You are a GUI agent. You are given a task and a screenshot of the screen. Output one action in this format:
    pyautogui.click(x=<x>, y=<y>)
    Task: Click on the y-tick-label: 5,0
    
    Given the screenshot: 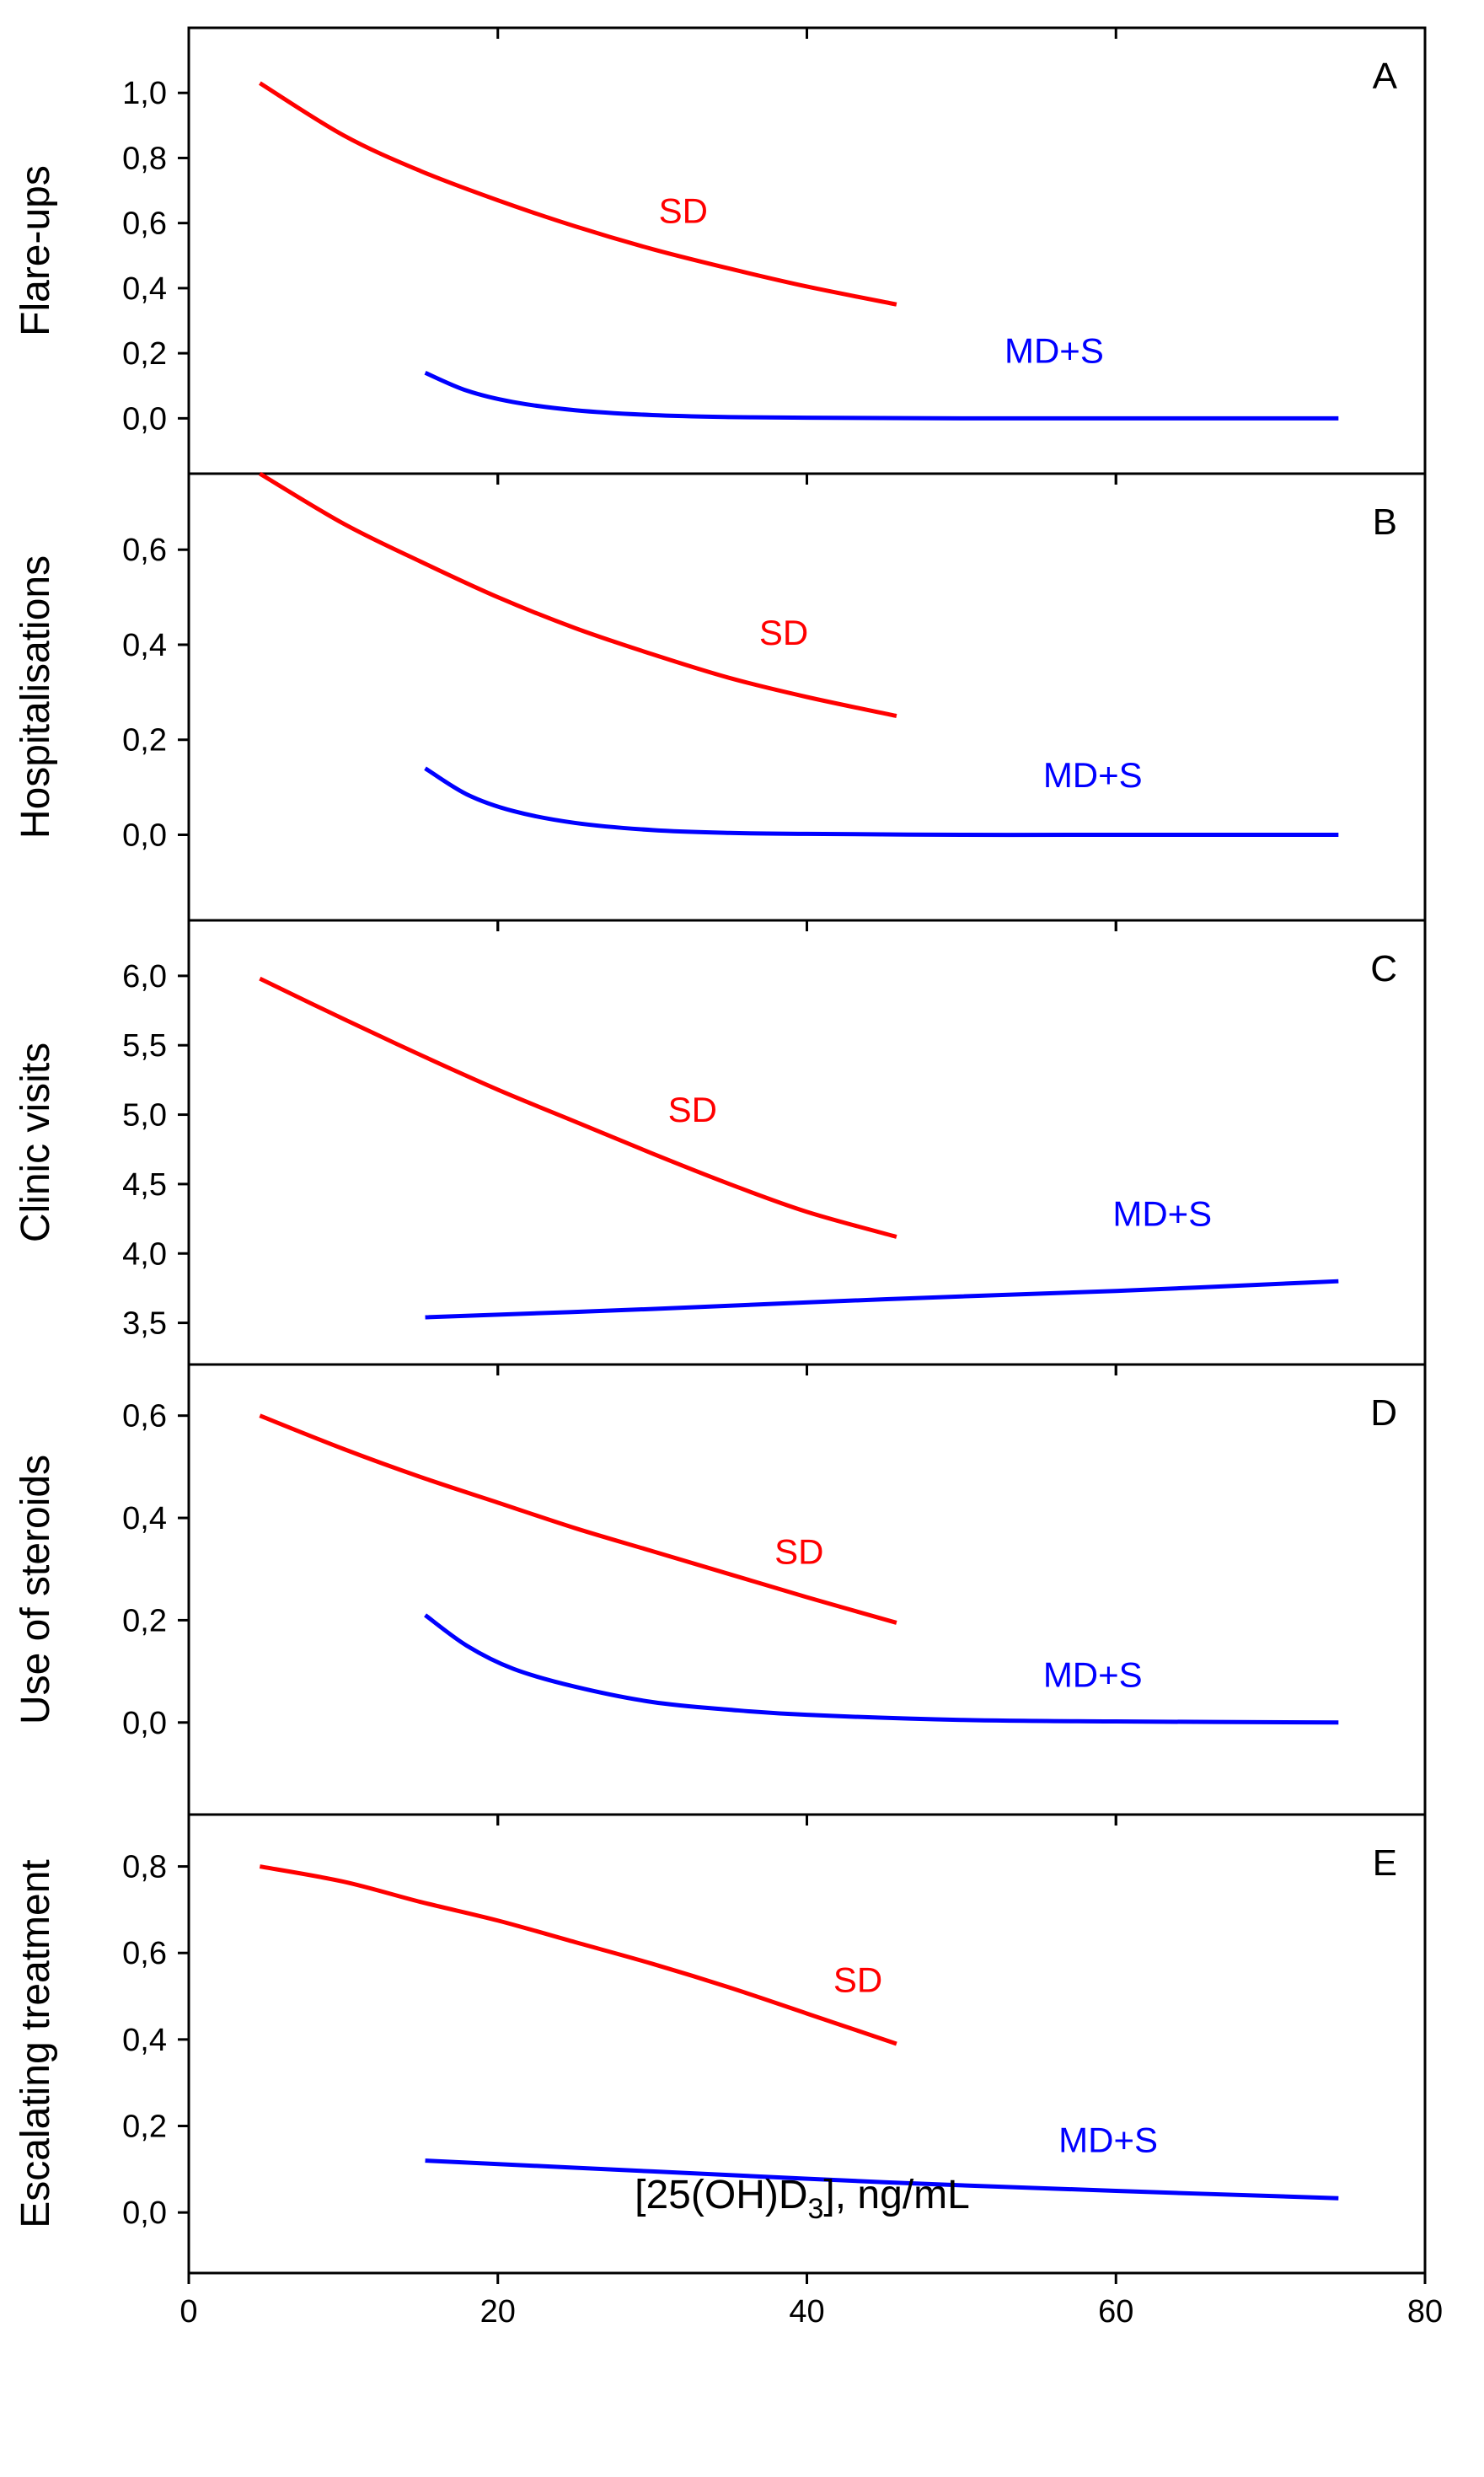 What is the action you would take?
    pyautogui.click(x=144, y=1116)
    